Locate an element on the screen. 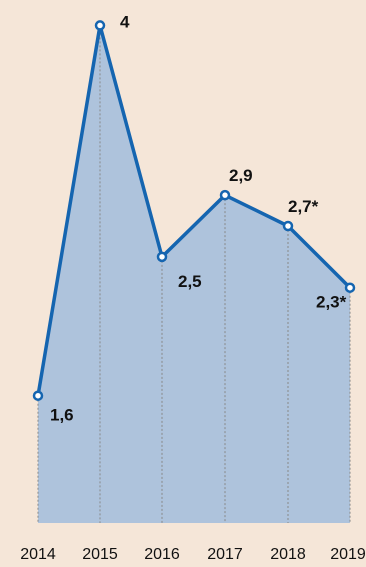 Image resolution: width=366 pixels, height=567 pixels. x-tick-2015: 2015 is located at coordinates (100, 554).